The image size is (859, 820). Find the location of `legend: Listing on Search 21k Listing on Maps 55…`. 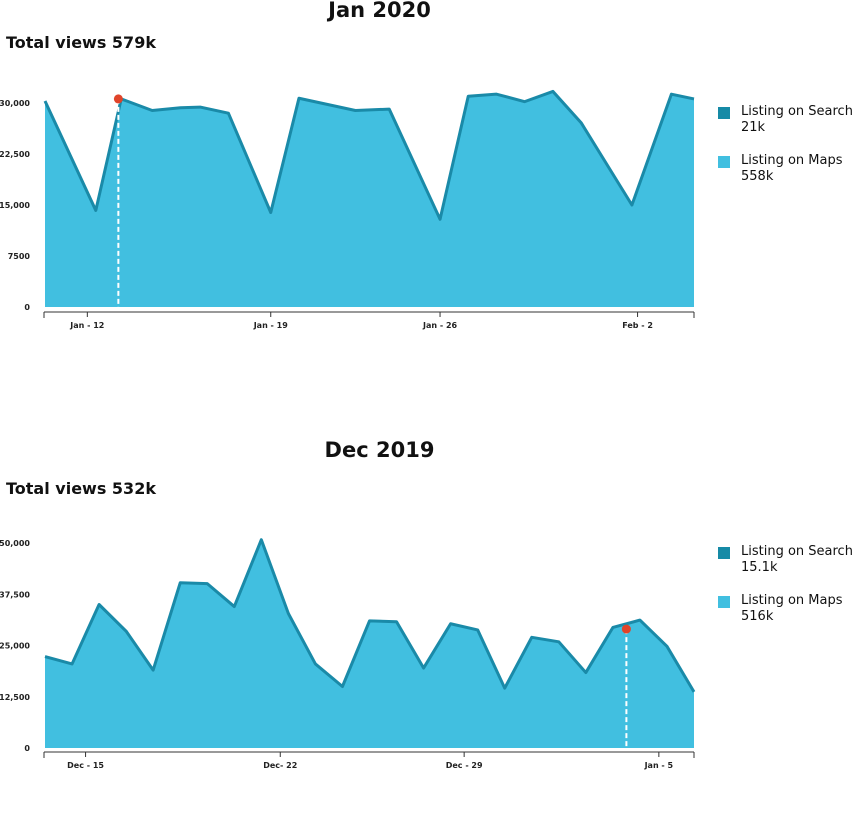

legend: Listing on Search 21k Listing on Maps 55… is located at coordinates (788, 153).